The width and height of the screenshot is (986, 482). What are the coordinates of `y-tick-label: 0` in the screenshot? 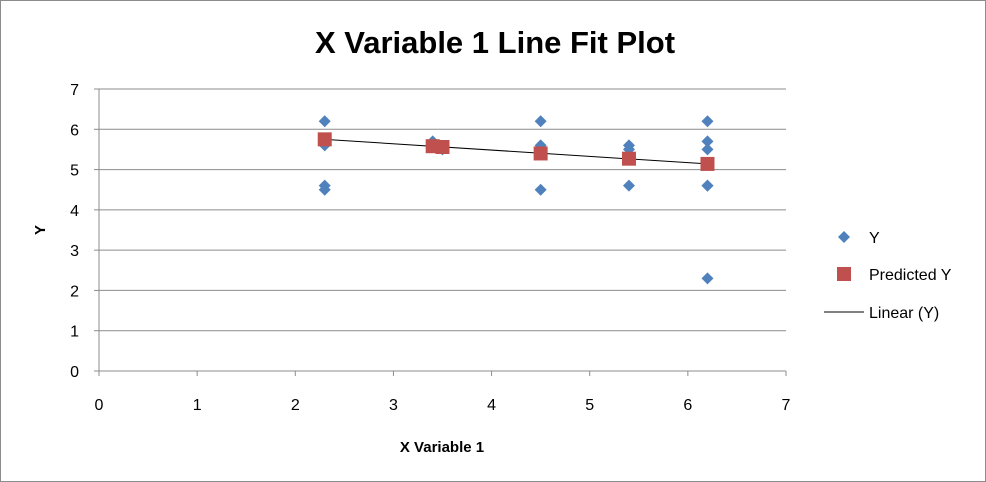 It's located at (74, 372).